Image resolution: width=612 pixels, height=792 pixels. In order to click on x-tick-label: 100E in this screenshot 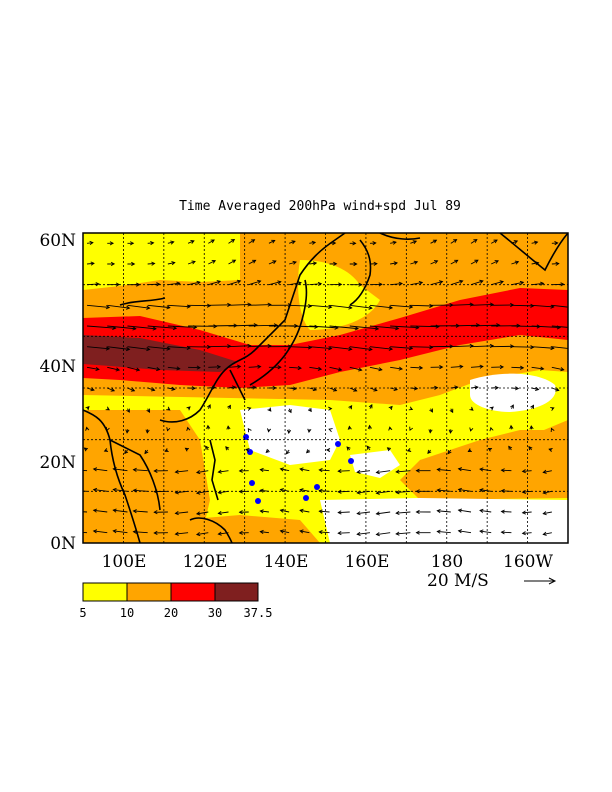, I will do `click(124, 562)`.